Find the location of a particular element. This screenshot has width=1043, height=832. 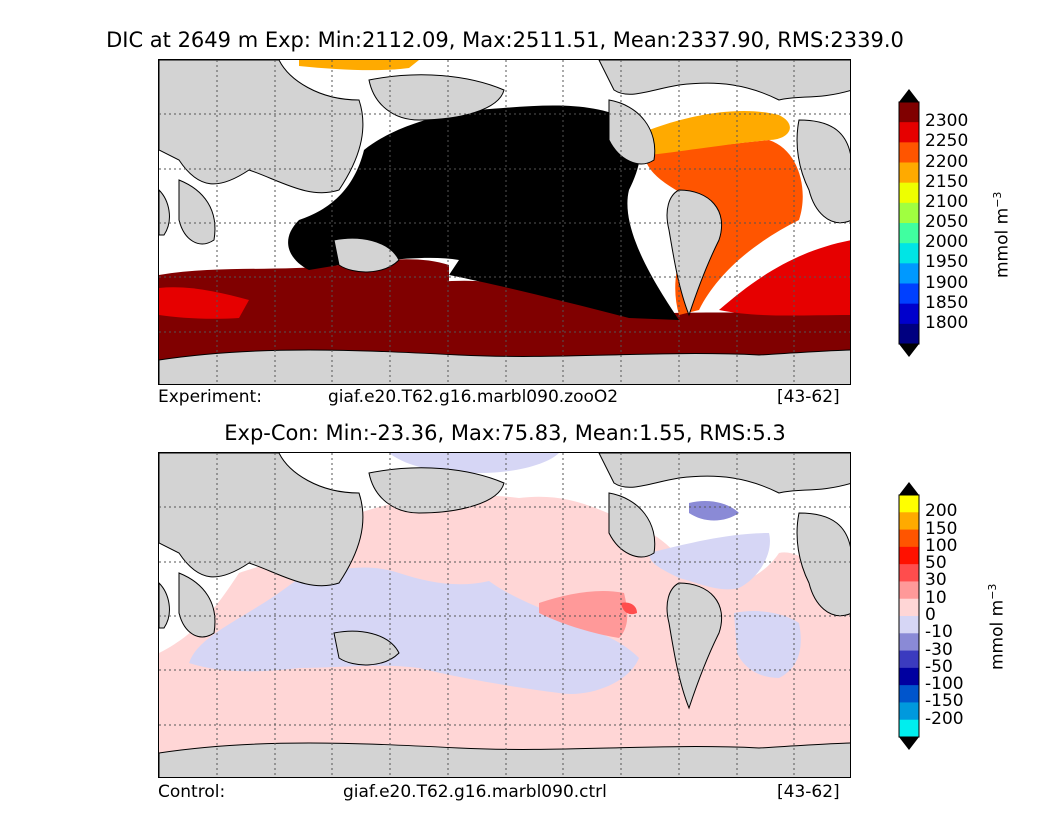

top-colorbar-unit-exponent: −3 is located at coordinates (997, 199).